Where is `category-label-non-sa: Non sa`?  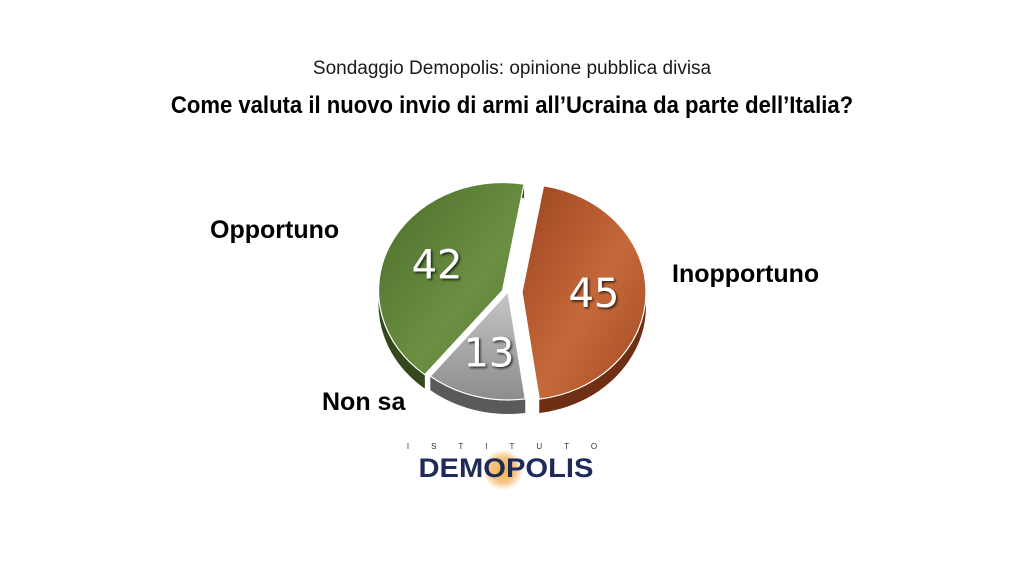
category-label-non-sa: Non sa is located at coordinates (364, 402).